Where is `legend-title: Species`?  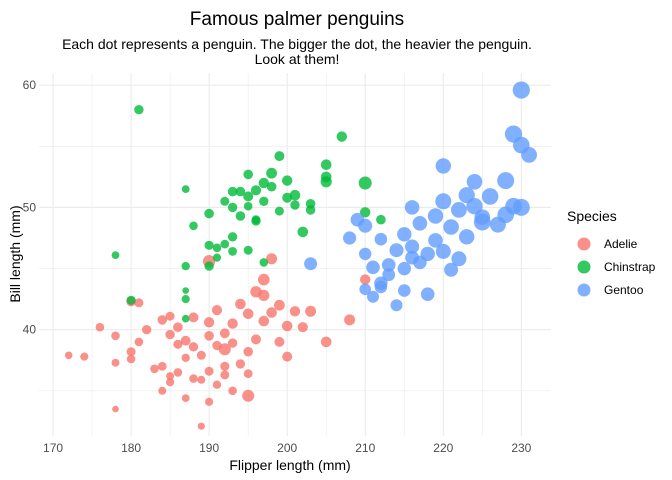 legend-title: Species is located at coordinates (592, 216).